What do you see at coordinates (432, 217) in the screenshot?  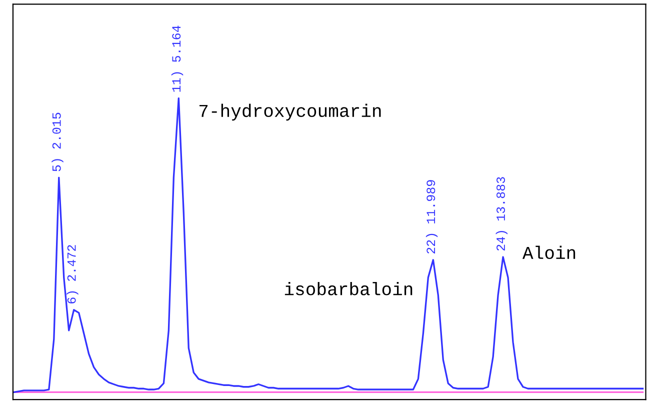 I see `annotation: 22) 11.989` at bounding box center [432, 217].